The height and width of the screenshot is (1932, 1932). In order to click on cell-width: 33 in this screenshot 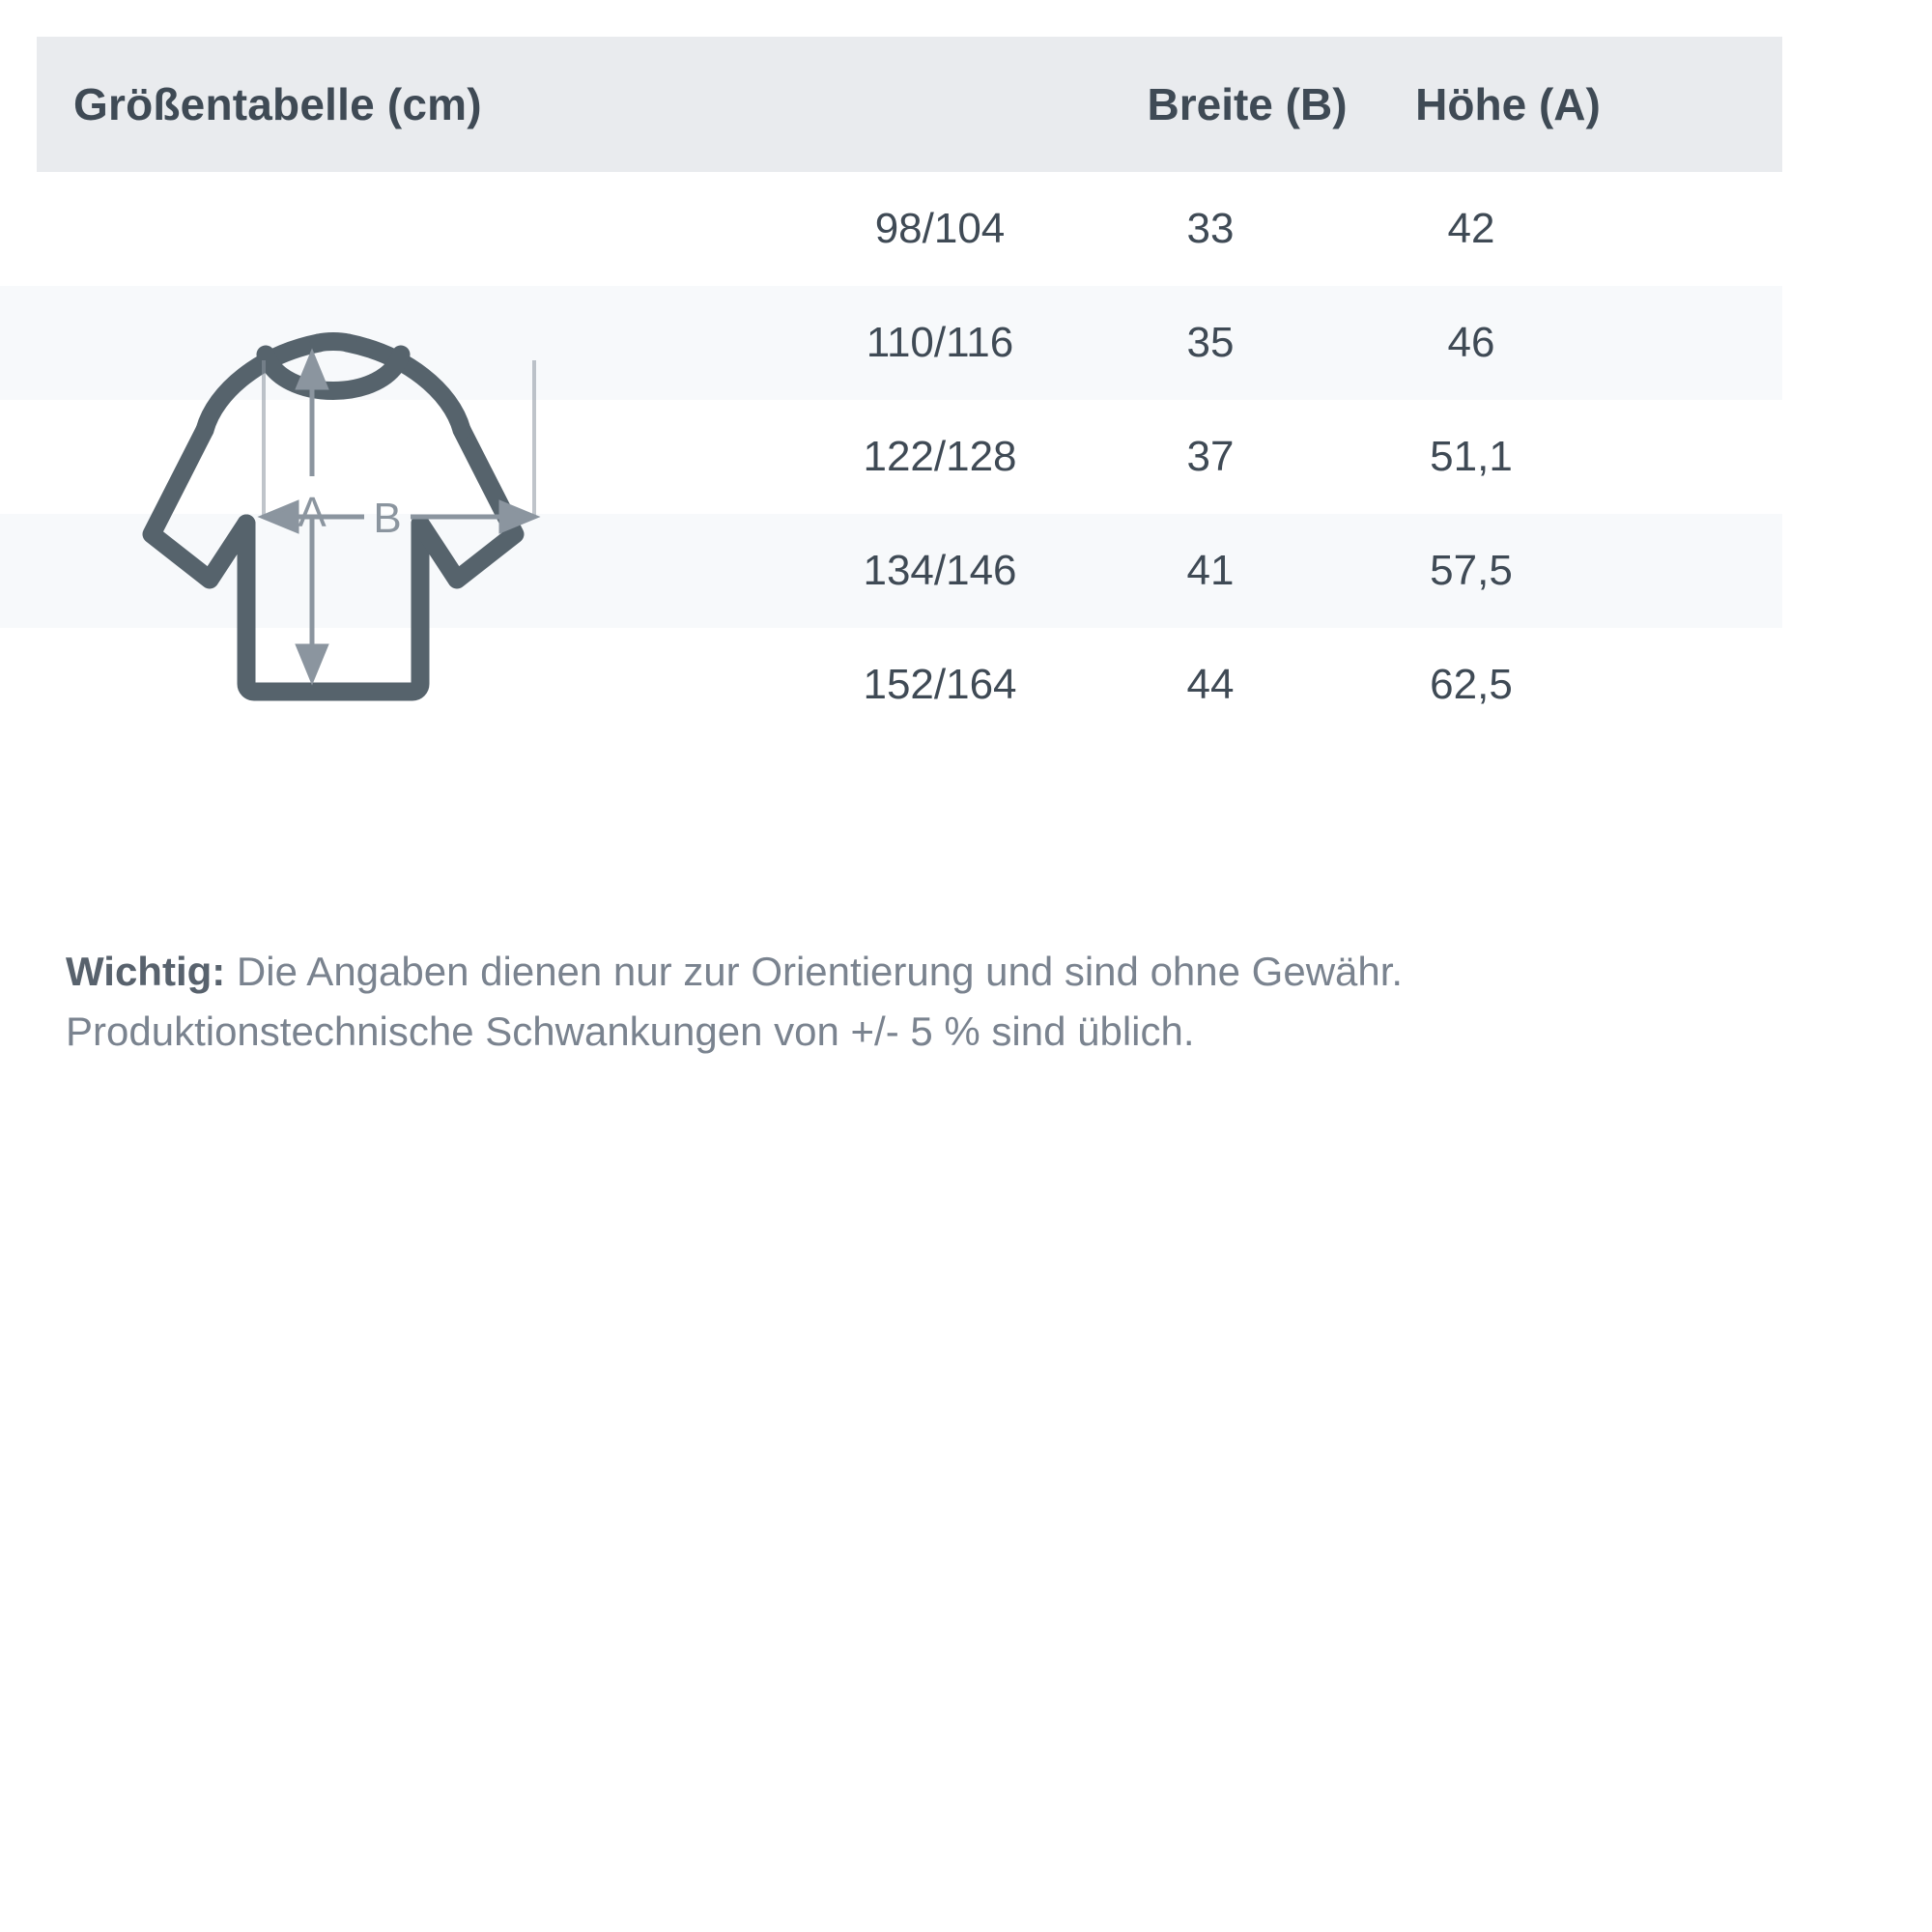, I will do `click(1210, 228)`.